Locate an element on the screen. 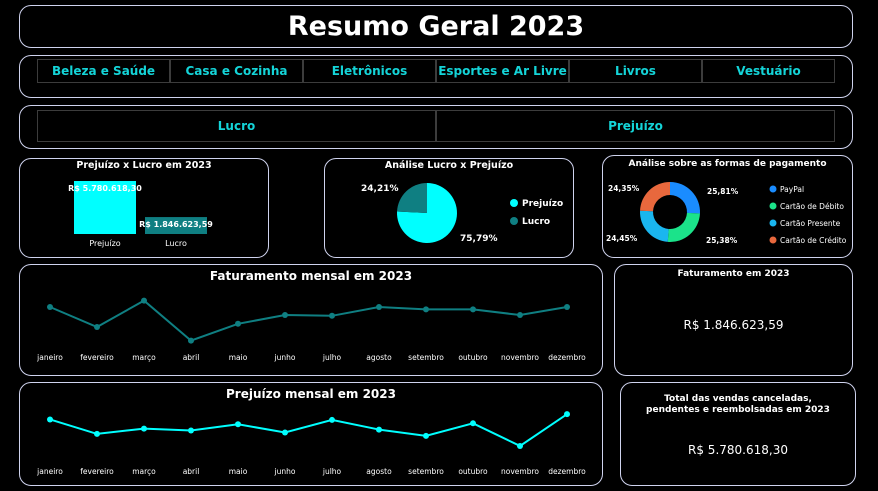 This screenshot has height=491, width=878. revenue-x-tick-label: outubro is located at coordinates (473, 357).